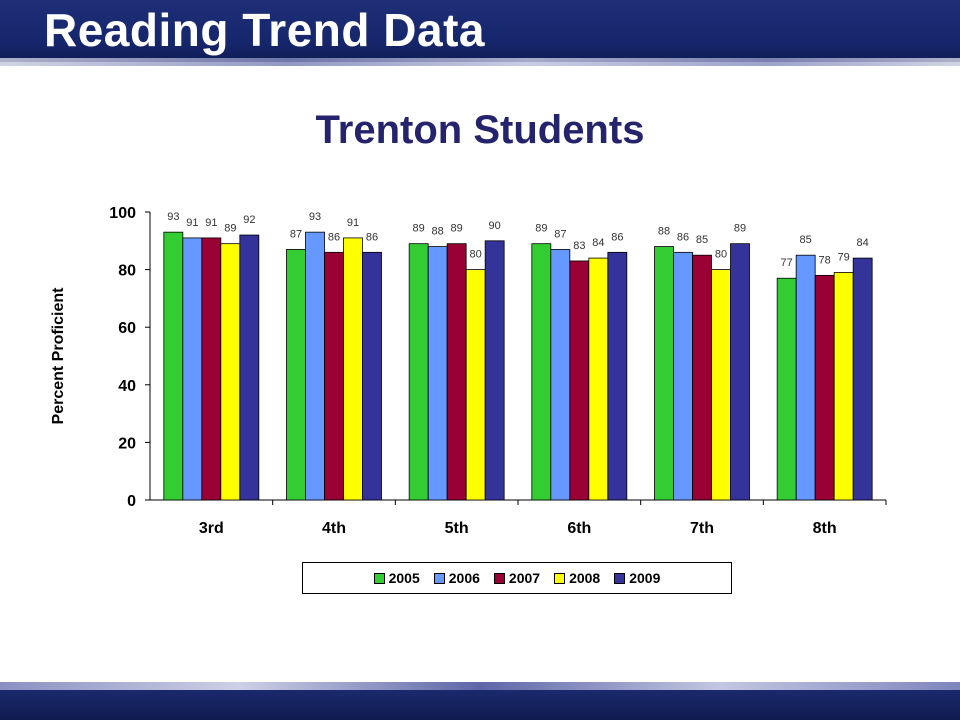 The image size is (960, 720). I want to click on footer-bar, so click(480, 705).